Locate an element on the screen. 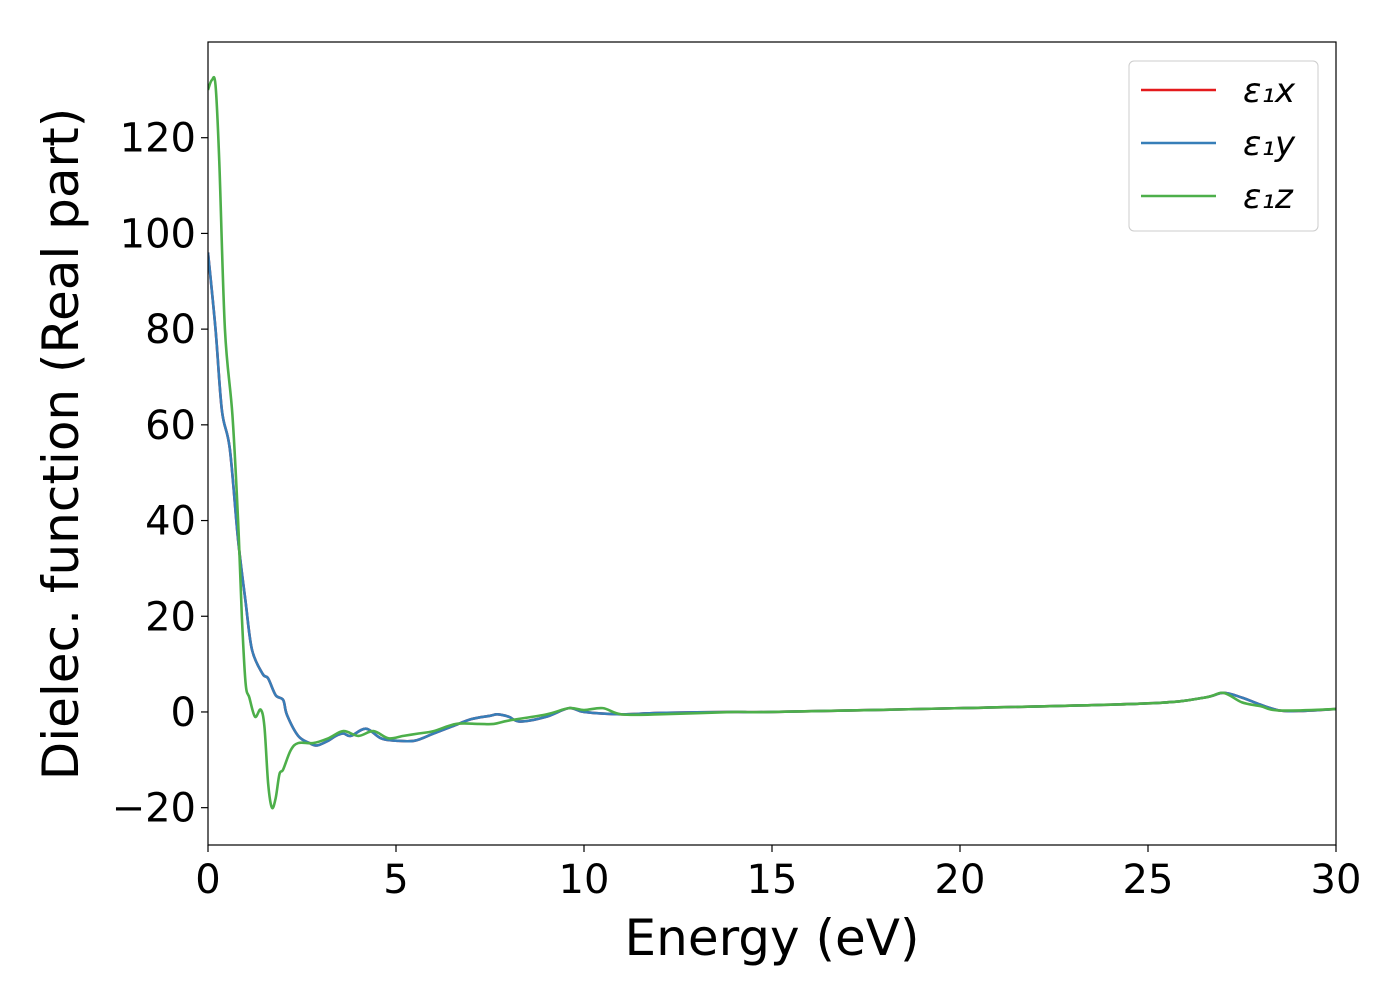 Image resolution: width=1400 pixels, height=1000 pixels. y-tick-label: 20 is located at coordinates (170, 617).